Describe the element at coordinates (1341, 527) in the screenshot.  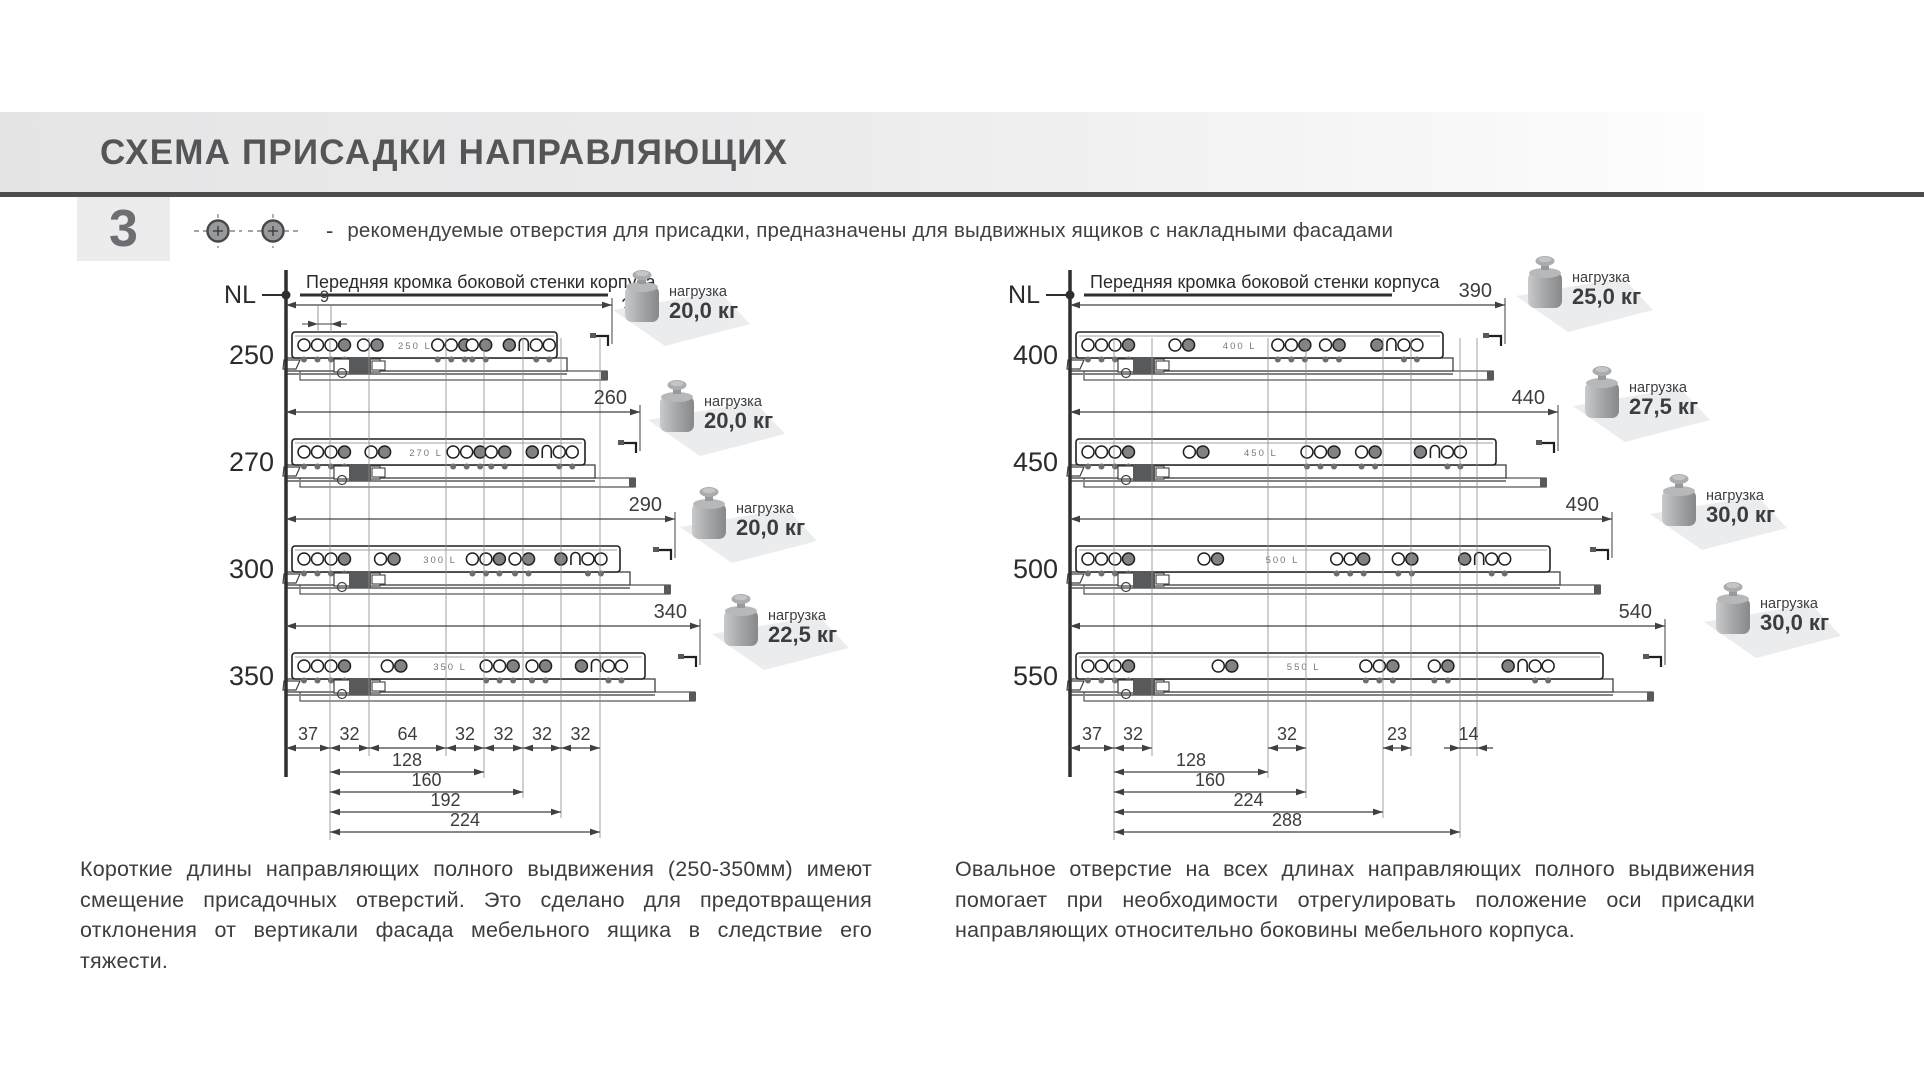
I see `slide-length-dimension: 490` at that location.